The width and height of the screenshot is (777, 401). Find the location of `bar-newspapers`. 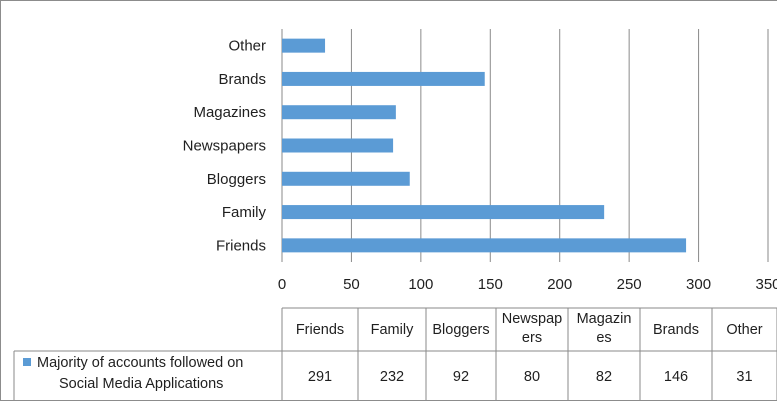

bar-newspapers is located at coordinates (338, 145).